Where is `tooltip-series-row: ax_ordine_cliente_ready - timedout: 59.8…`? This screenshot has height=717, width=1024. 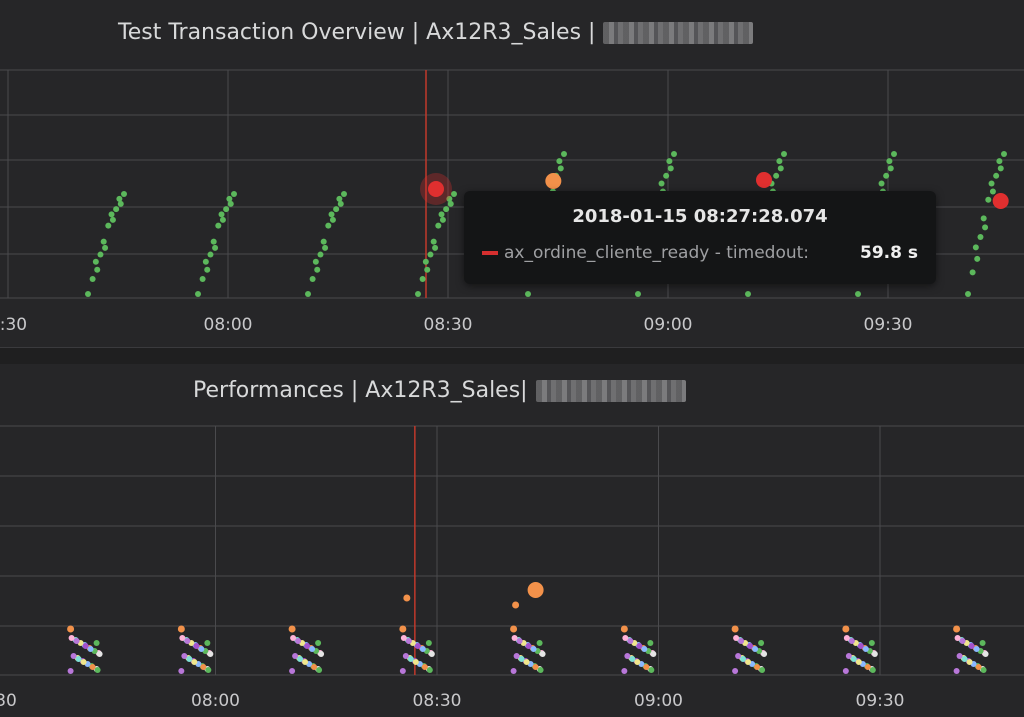
tooltip-series-row: ax_ordine_cliente_ready - timedout: 59.8… is located at coordinates (700, 253).